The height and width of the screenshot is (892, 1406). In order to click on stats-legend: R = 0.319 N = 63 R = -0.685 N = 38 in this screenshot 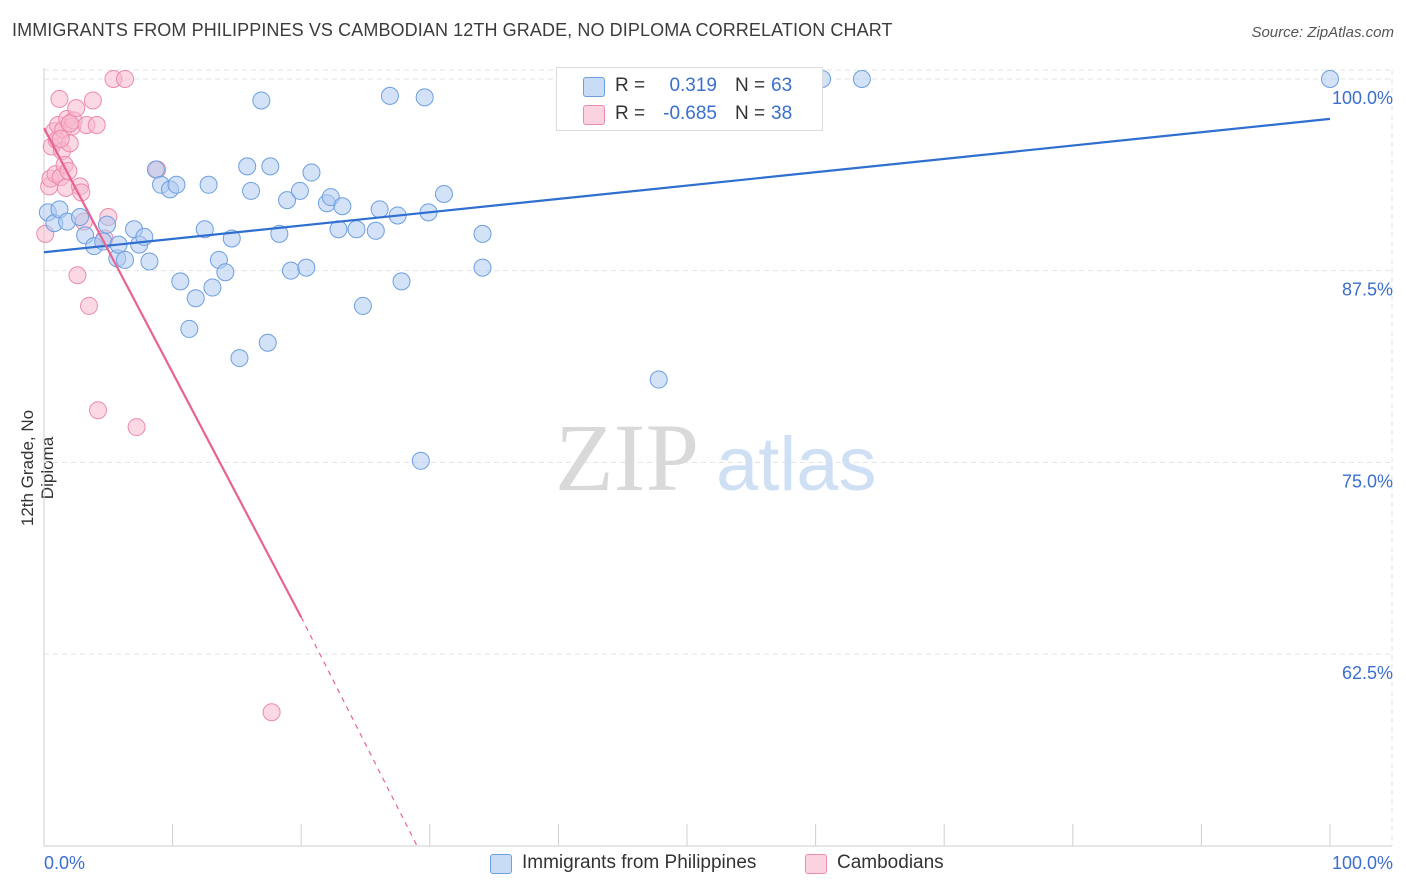, I will do `click(689, 99)`.